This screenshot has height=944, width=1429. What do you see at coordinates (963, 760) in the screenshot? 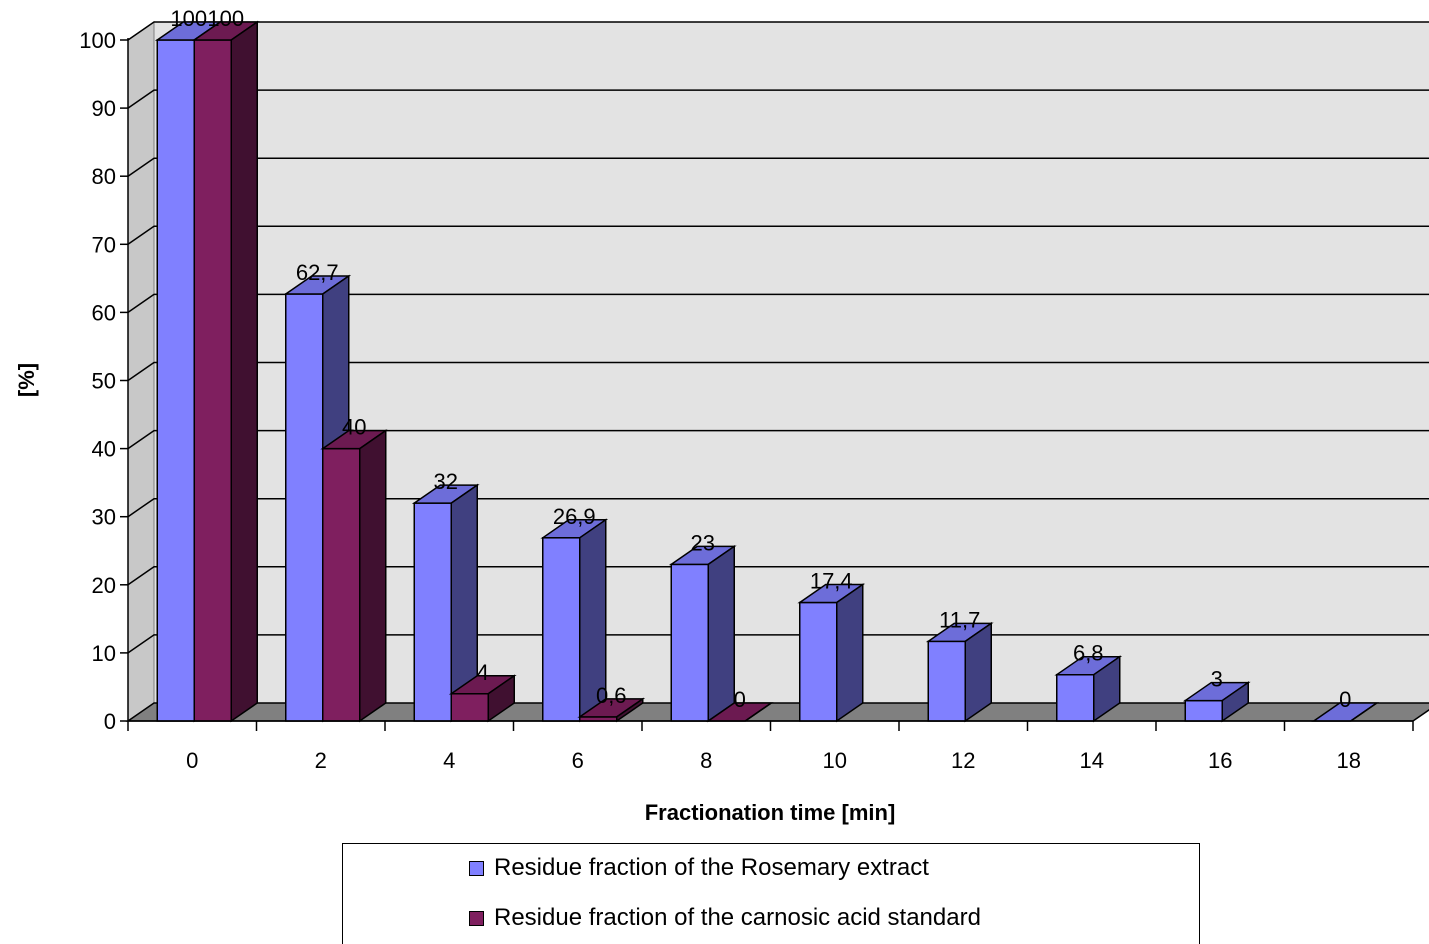
I see `x-tick-label: 12` at bounding box center [963, 760].